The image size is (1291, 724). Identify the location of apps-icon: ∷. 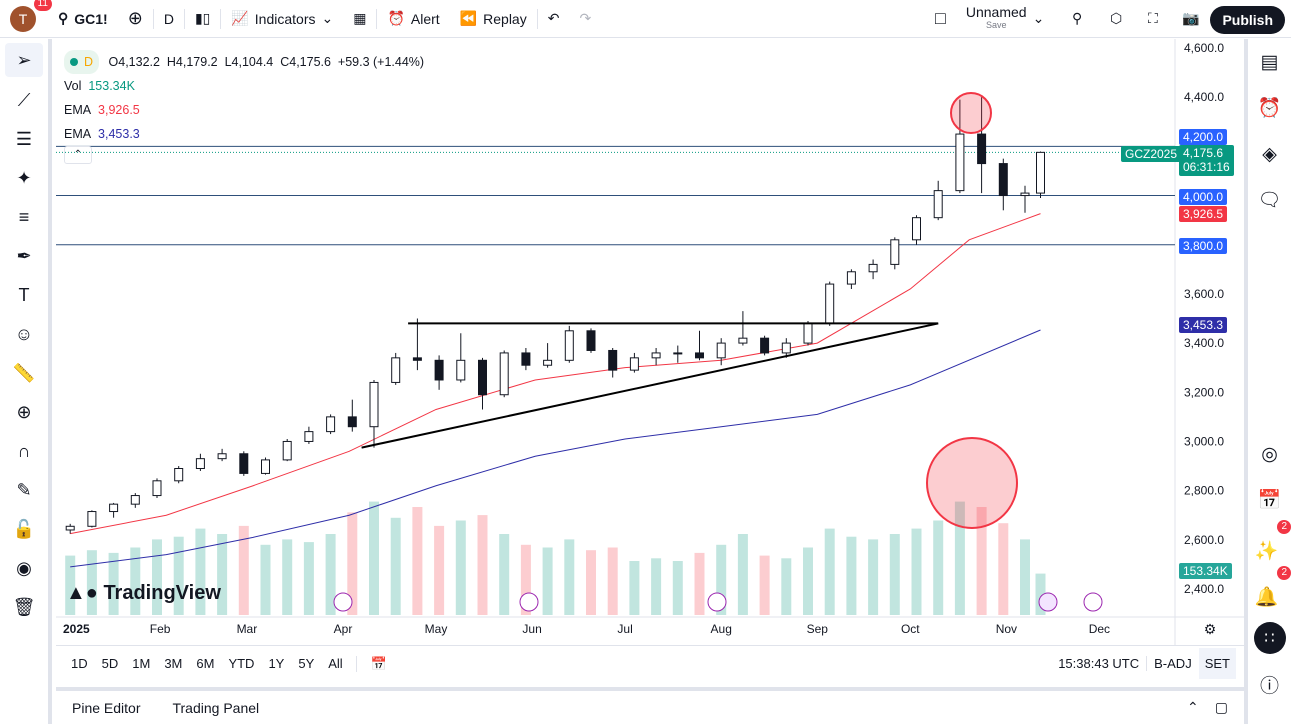
(1269, 638).